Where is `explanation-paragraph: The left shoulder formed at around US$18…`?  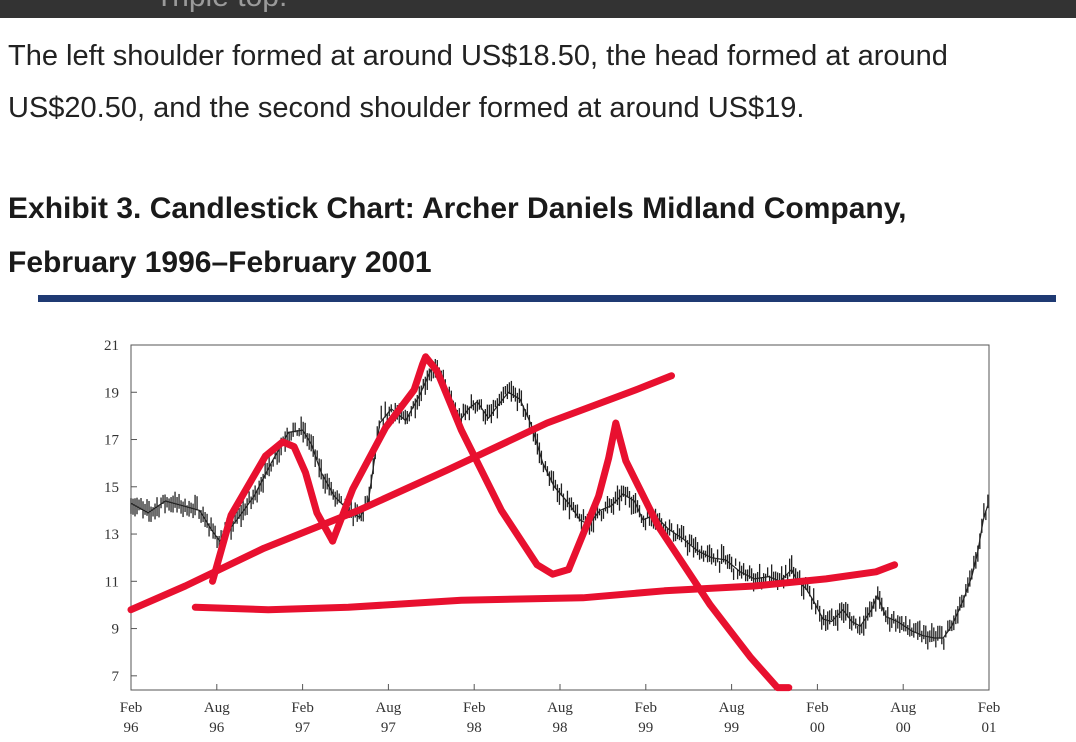 explanation-paragraph: The left shoulder formed at around US$18… is located at coordinates (478, 82).